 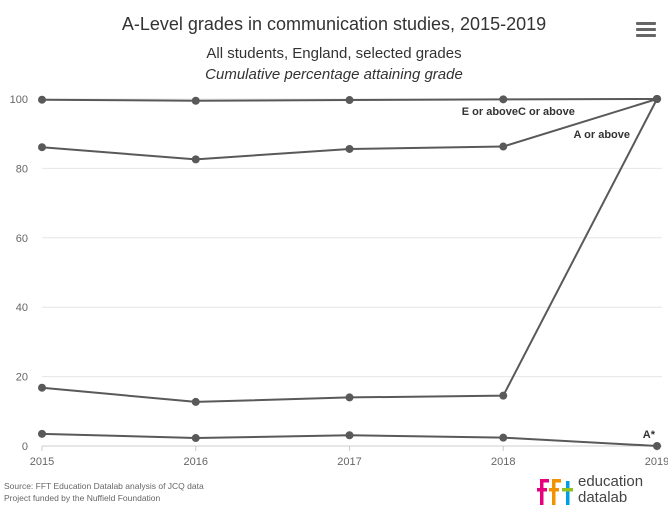 What do you see at coordinates (503, 462) in the screenshot?
I see `x-tick-label: 2018` at bounding box center [503, 462].